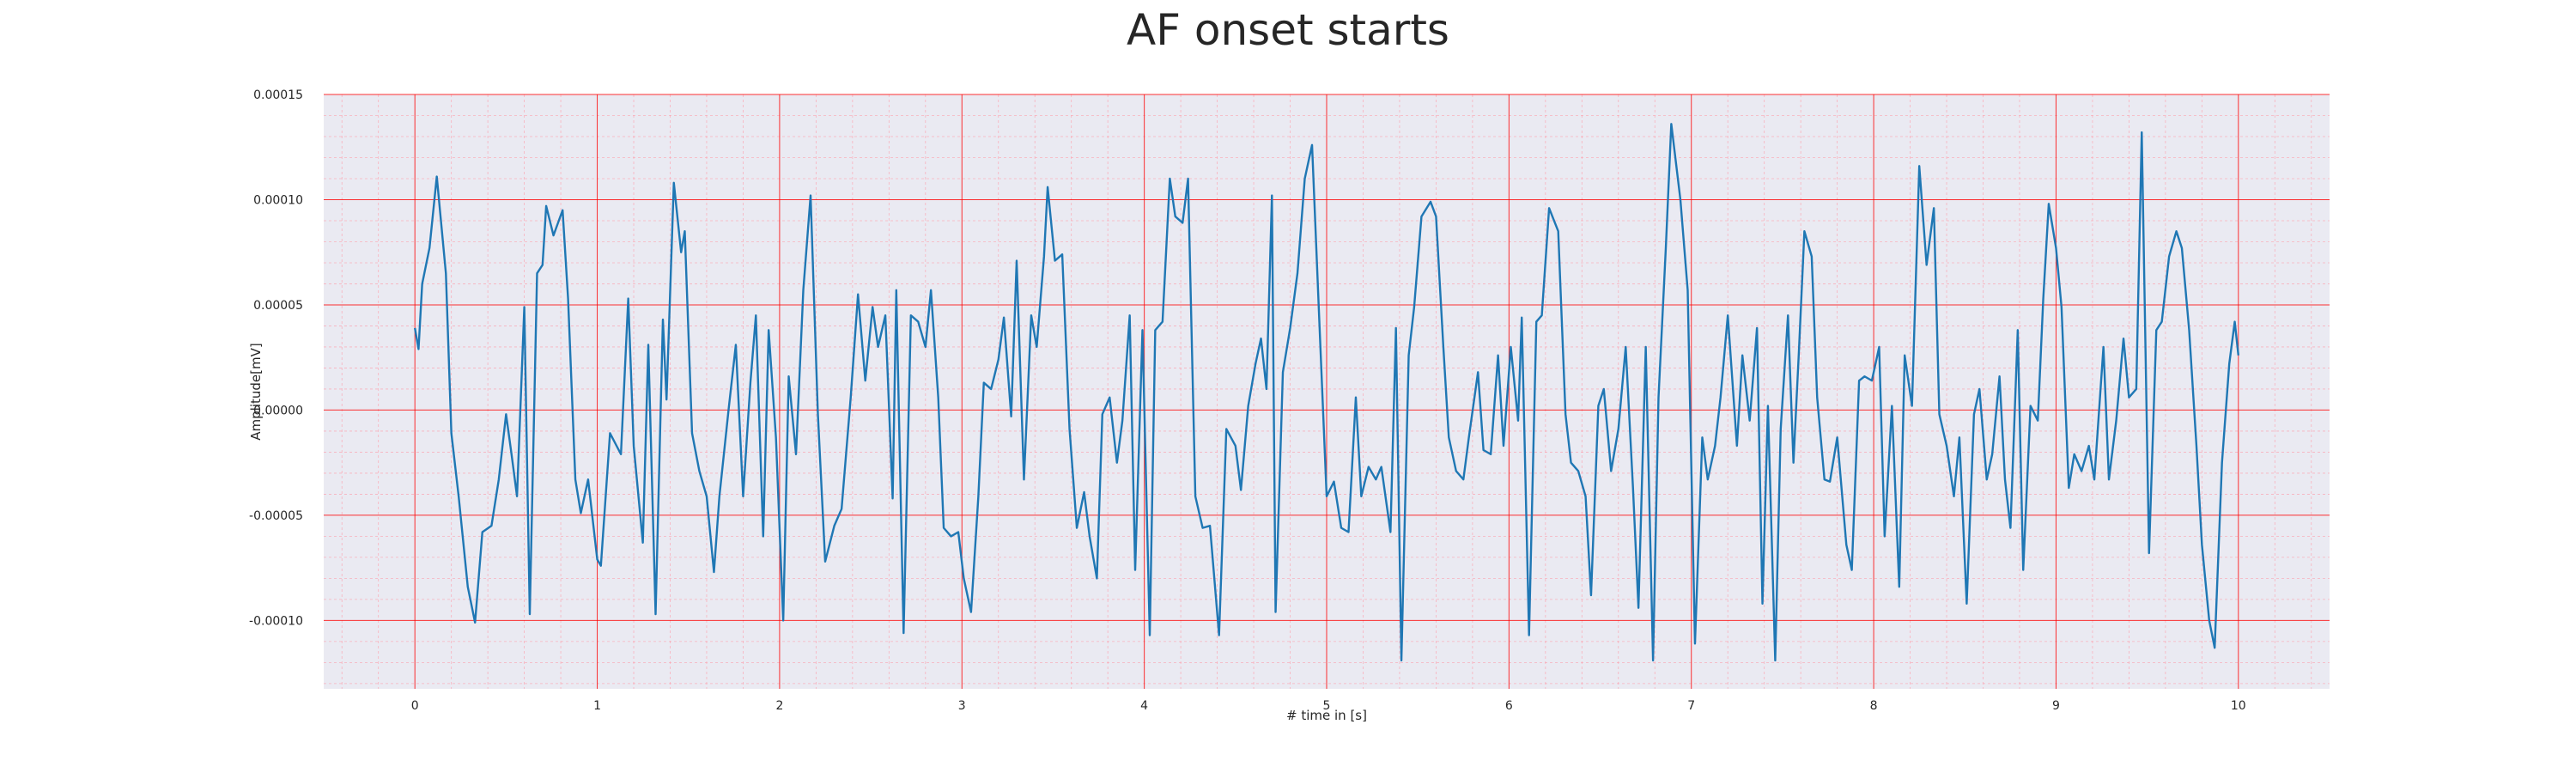 The image size is (2576, 773). I want to click on y-axis-label: Amplitude[mV], so click(256, 391).